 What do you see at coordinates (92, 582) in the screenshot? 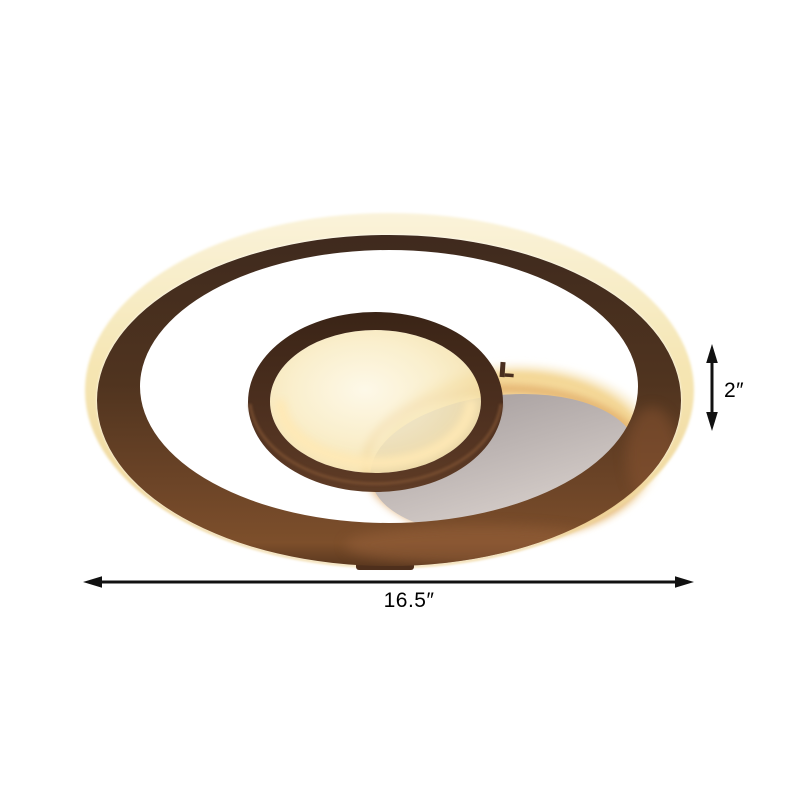
I see `arrow-left-icon` at bounding box center [92, 582].